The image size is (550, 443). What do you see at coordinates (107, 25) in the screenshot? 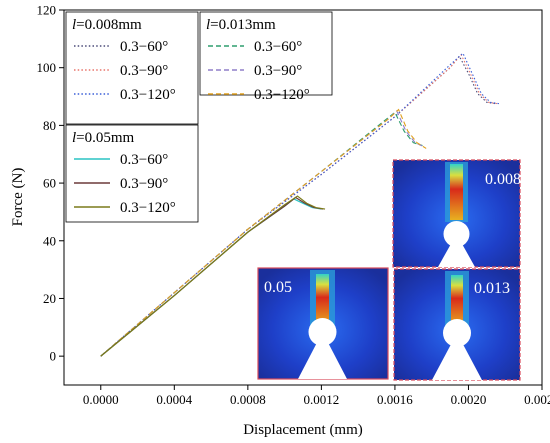
I see `legend-header-0: l=0.008mm` at bounding box center [107, 25].